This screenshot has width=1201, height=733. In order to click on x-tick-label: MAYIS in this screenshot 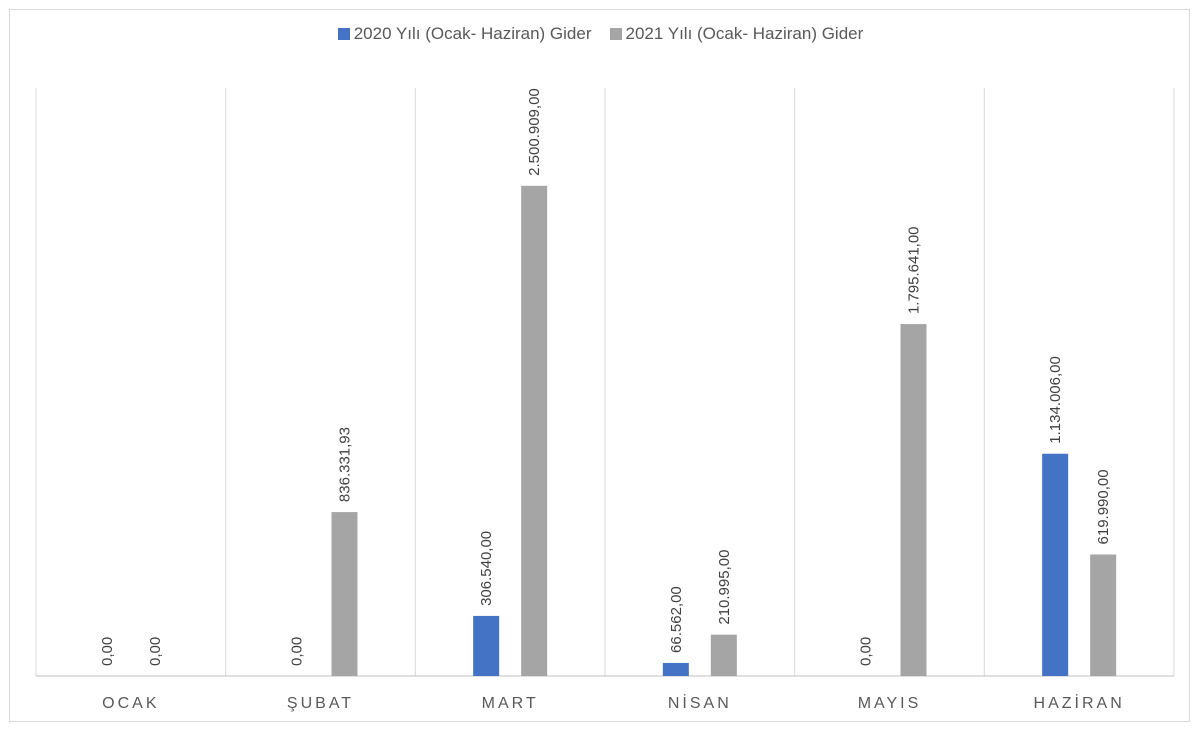, I will do `click(890, 703)`.